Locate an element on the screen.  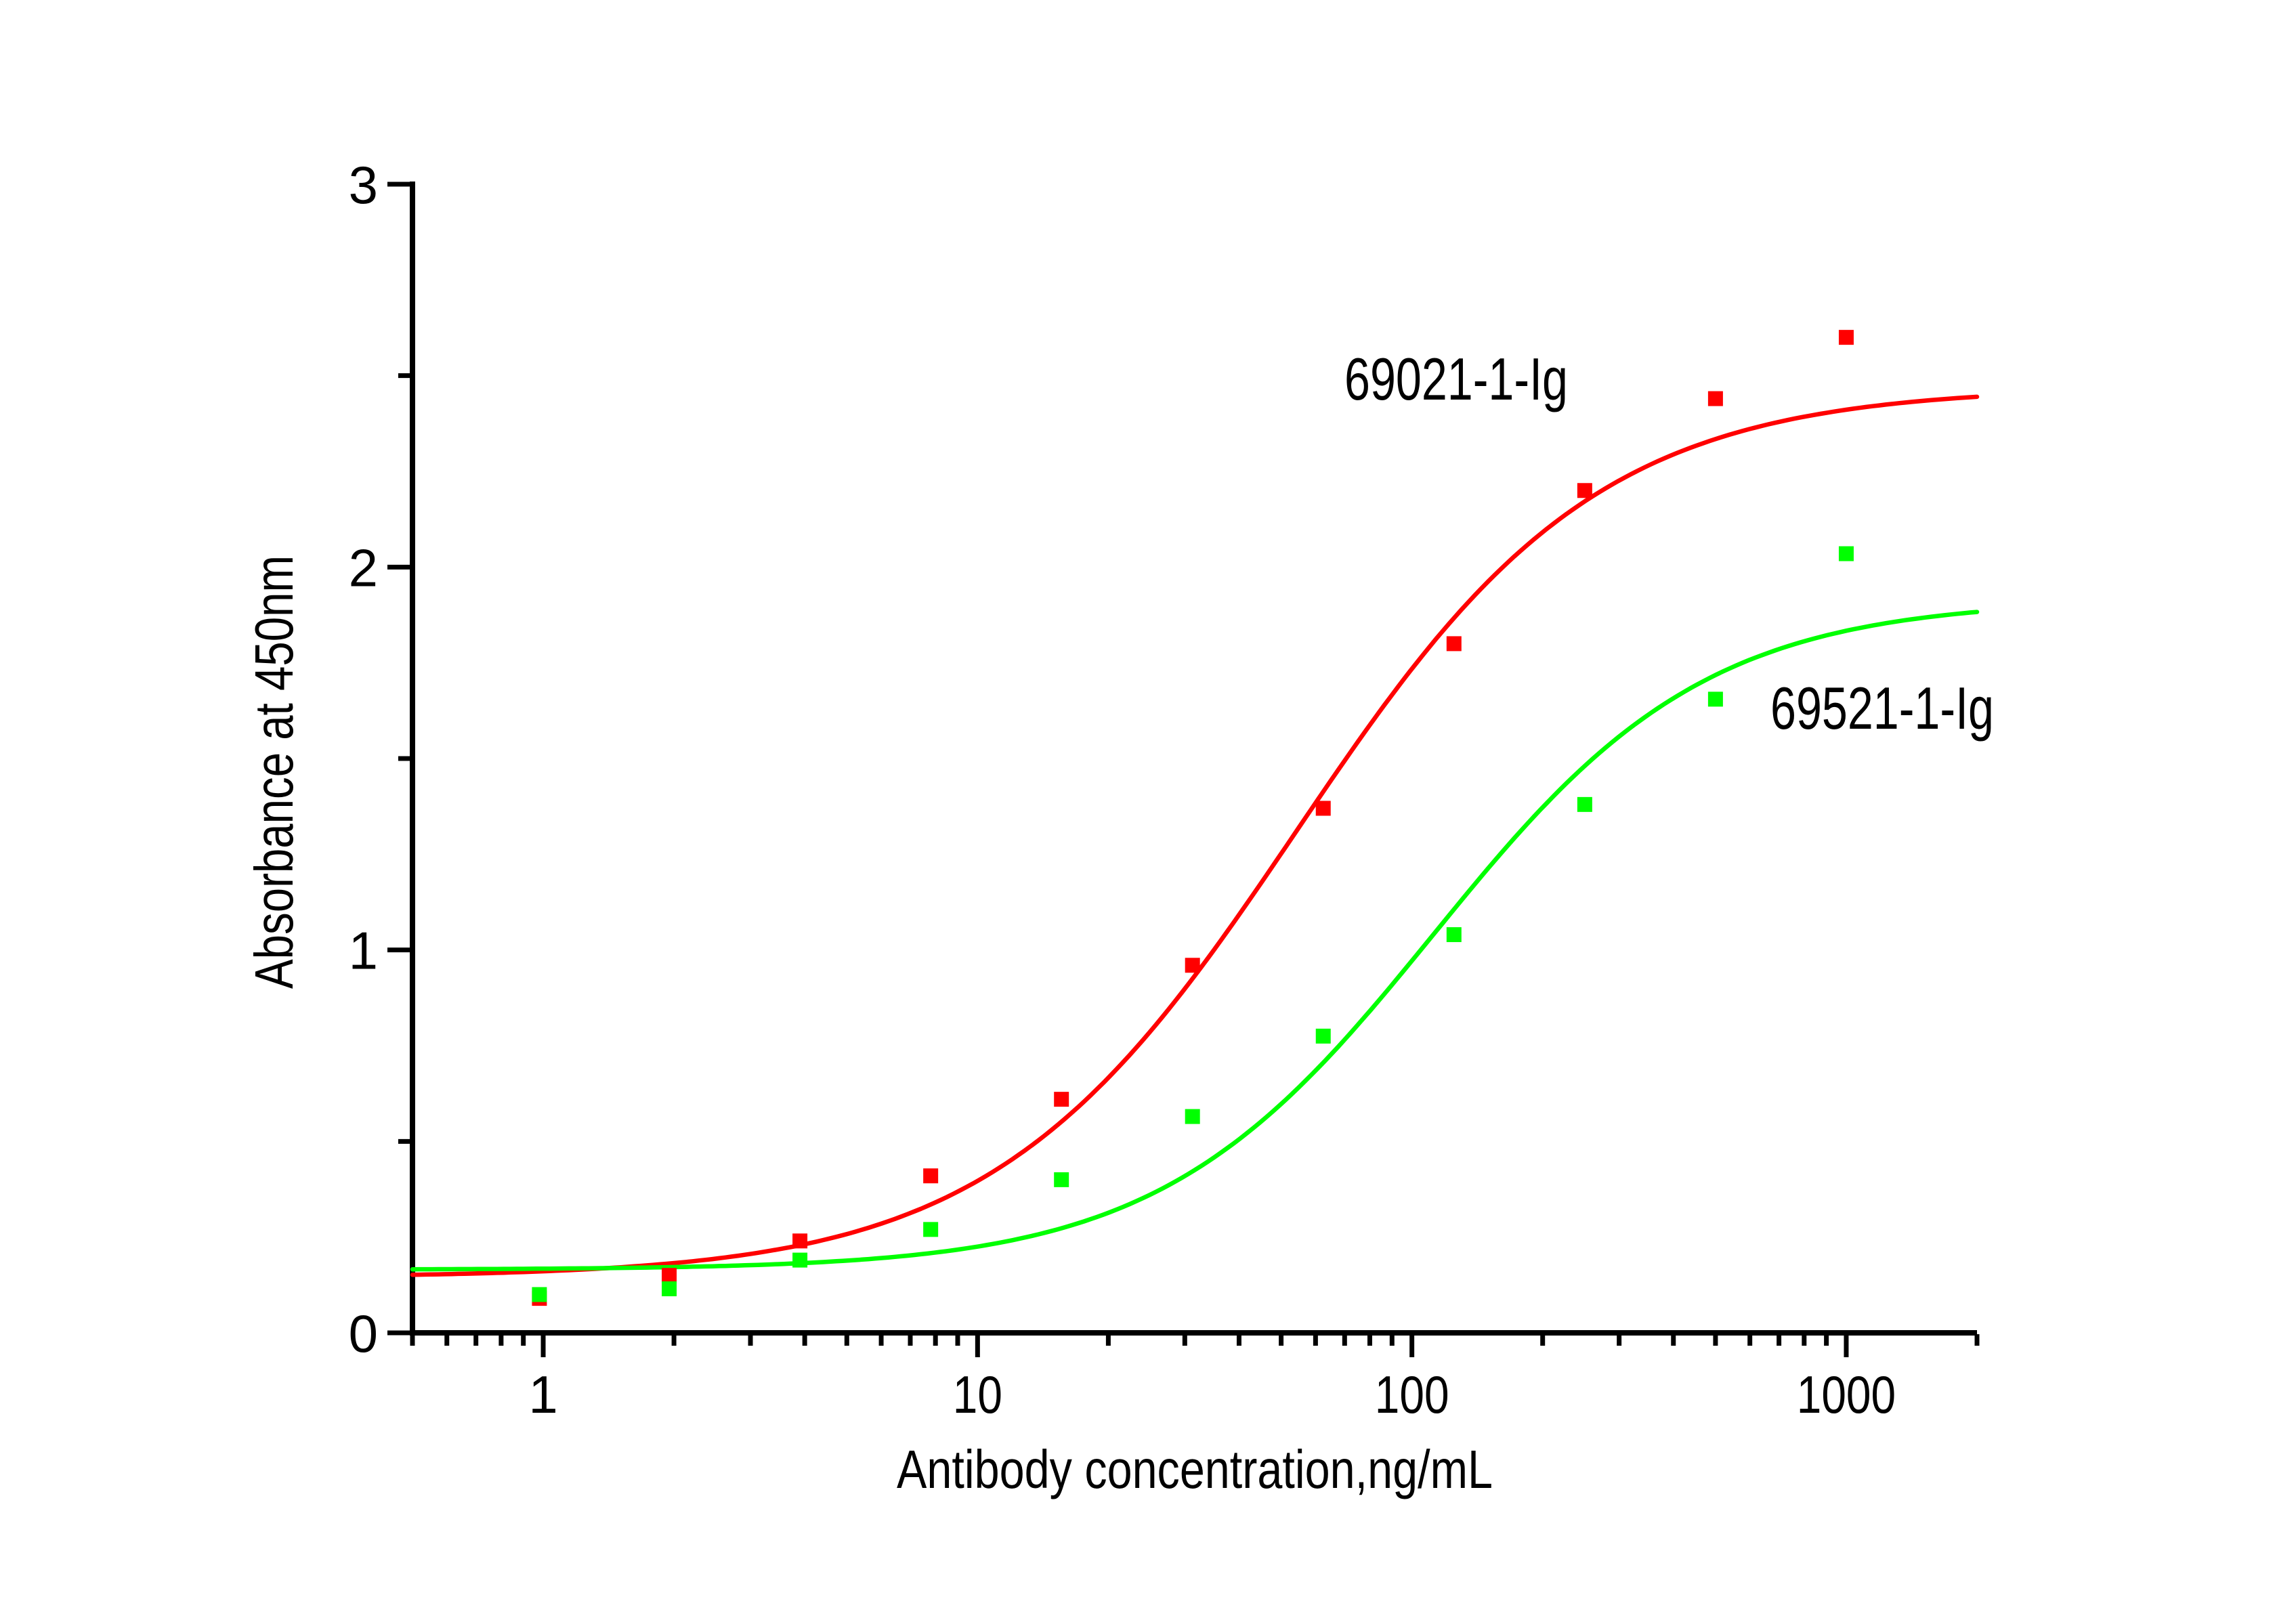
y-tick-label: 0 is located at coordinates (363, 1333).